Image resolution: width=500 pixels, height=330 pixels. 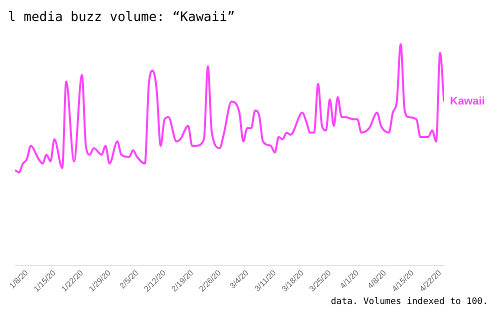 What do you see at coordinates (467, 102) in the screenshot?
I see `series-label: Kawaii` at bounding box center [467, 102].